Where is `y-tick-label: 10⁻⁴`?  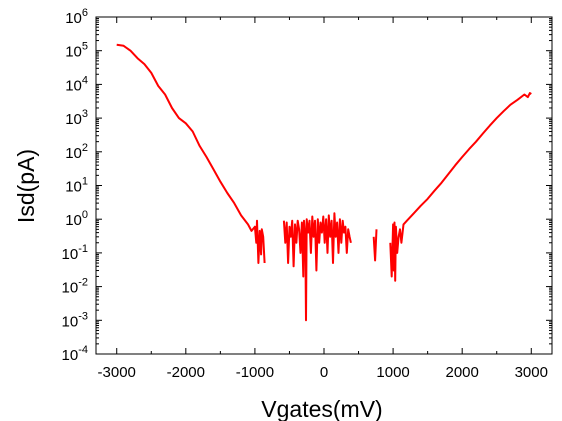 y-tick-label: 10⁻⁴ is located at coordinates (75, 354).